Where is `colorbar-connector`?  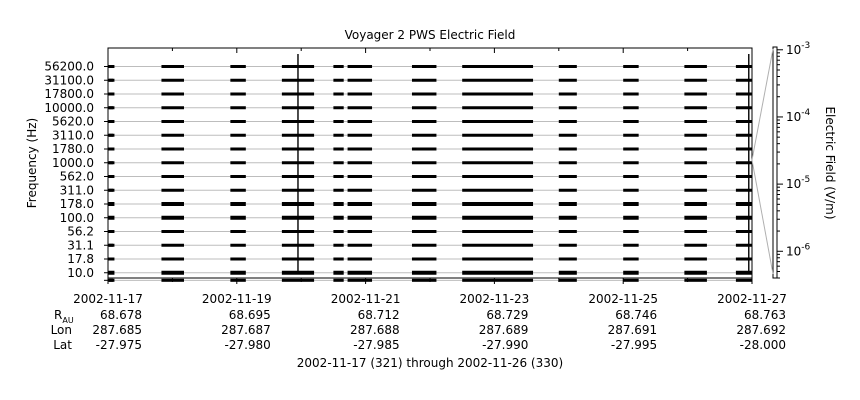
colorbar-connector is located at coordinates (762, 217).